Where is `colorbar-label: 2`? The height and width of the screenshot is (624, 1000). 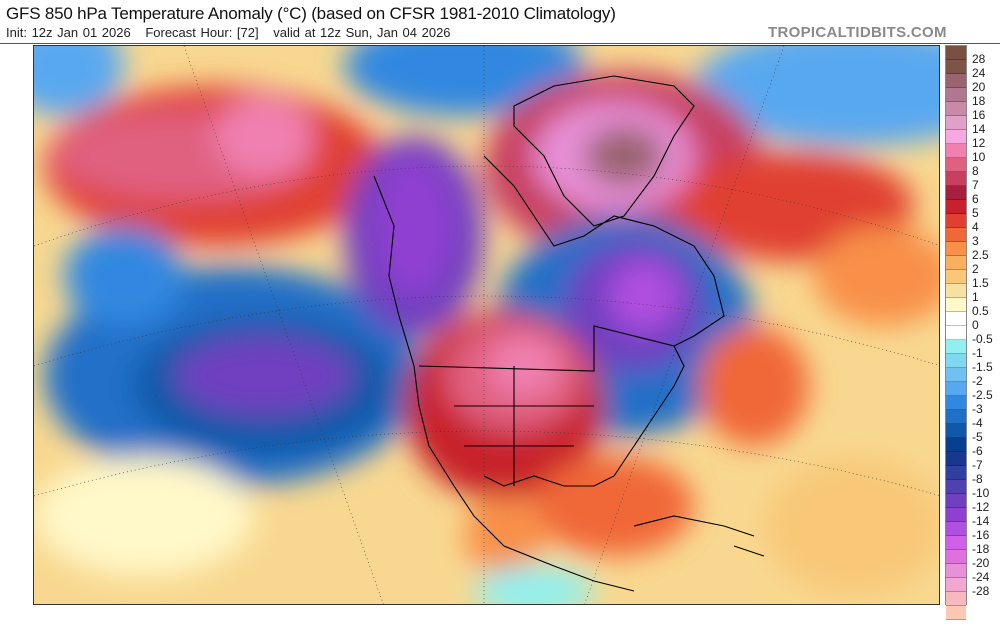
colorbar-label: 2 is located at coordinates (975, 269).